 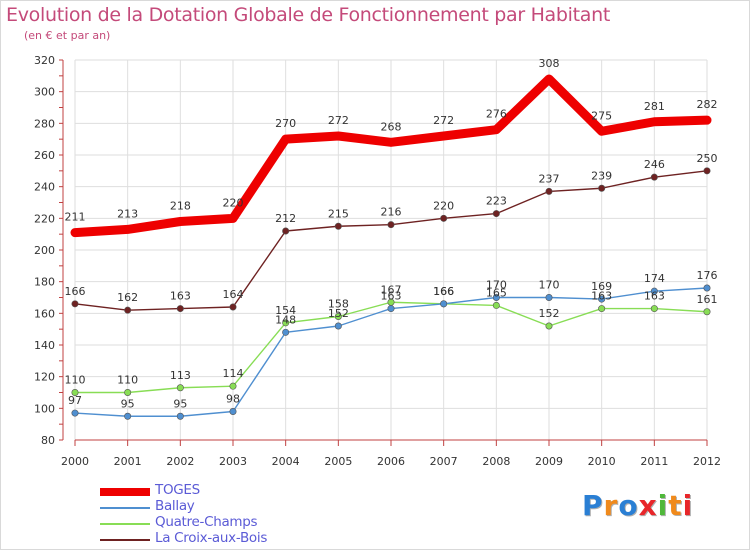 What do you see at coordinates (67, 35) in the screenshot?
I see `chart-subtitle: (en € et par an)` at bounding box center [67, 35].